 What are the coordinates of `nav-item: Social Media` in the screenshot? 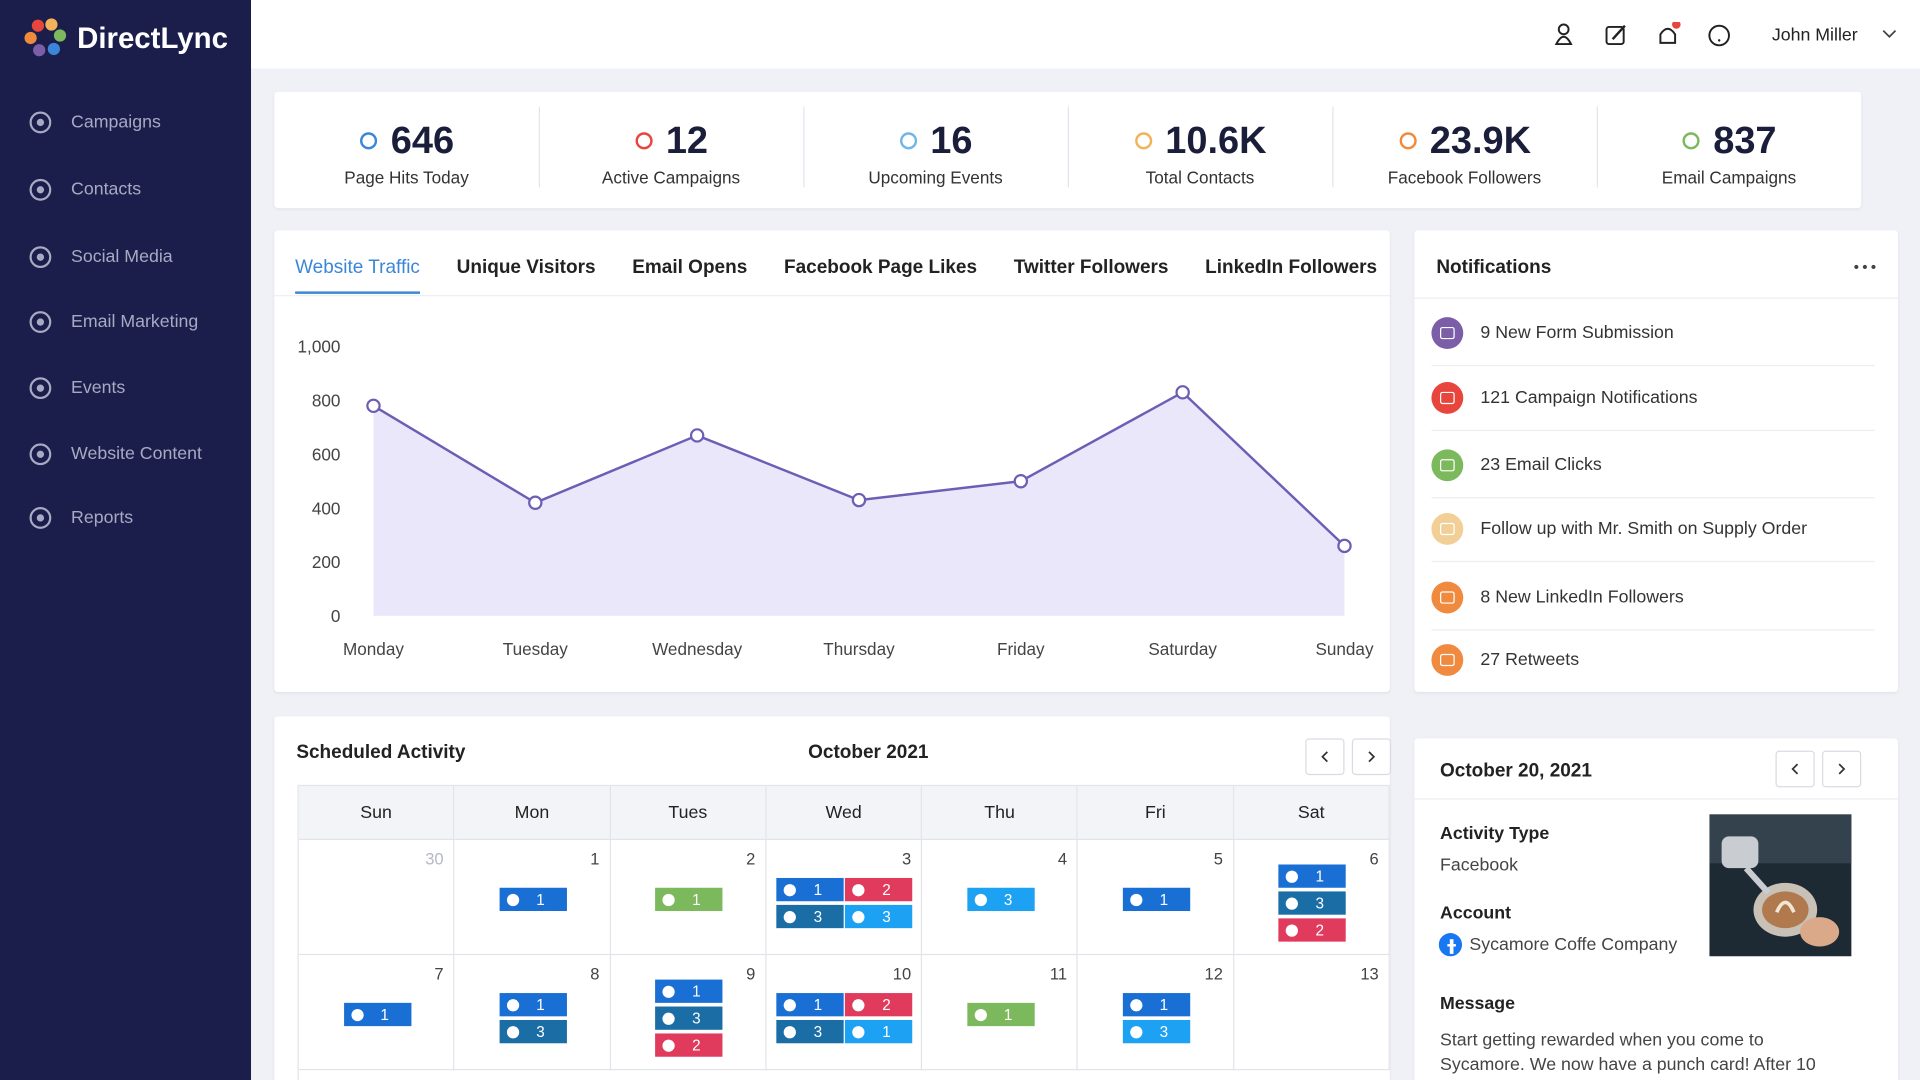 It's located at (100, 257).